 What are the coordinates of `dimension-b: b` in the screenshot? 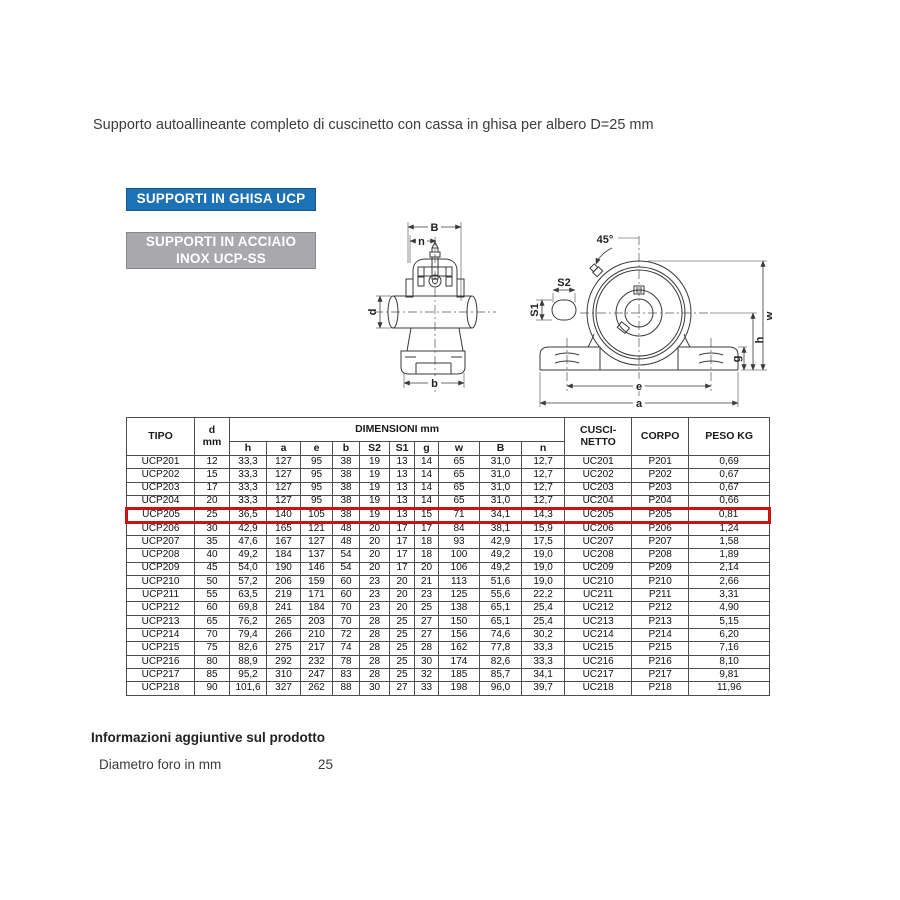 It's located at (434, 381).